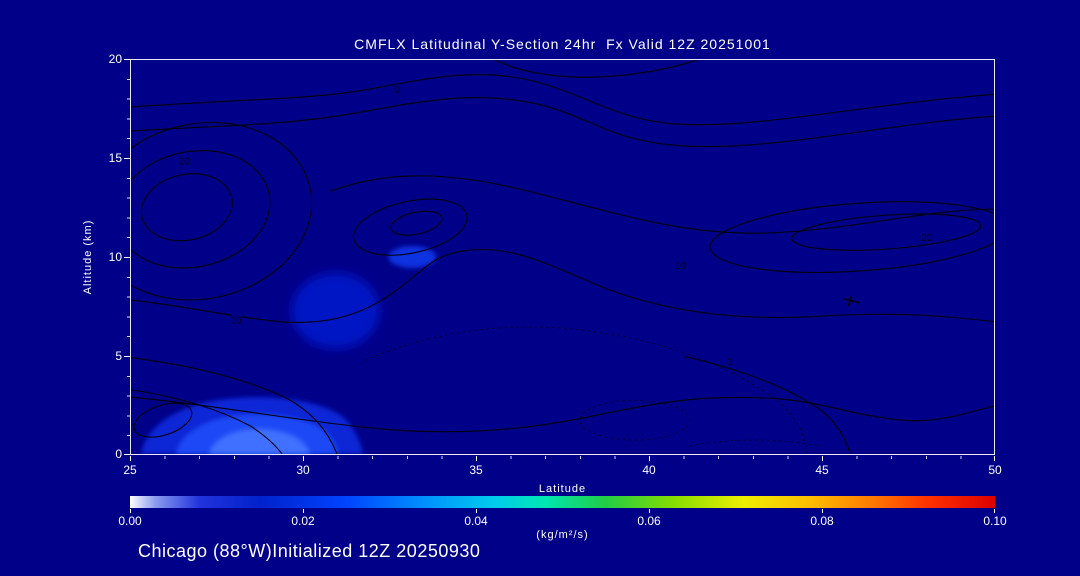  What do you see at coordinates (259, 441) in the screenshot?
I see `shaded-region-surface-core` at bounding box center [259, 441].